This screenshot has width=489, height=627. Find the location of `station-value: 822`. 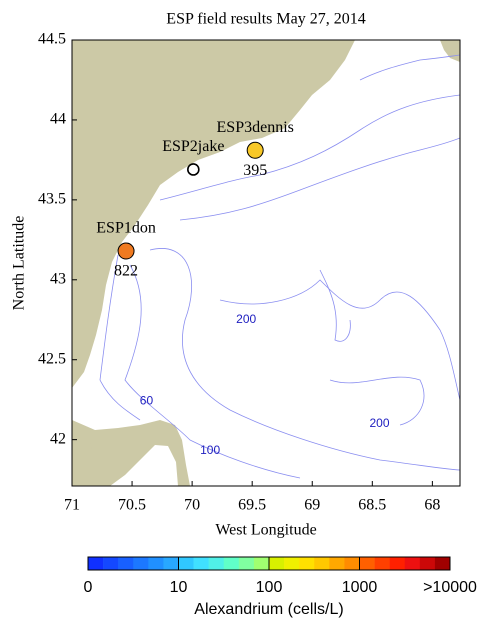

station-value: 822 is located at coordinates (126, 271).